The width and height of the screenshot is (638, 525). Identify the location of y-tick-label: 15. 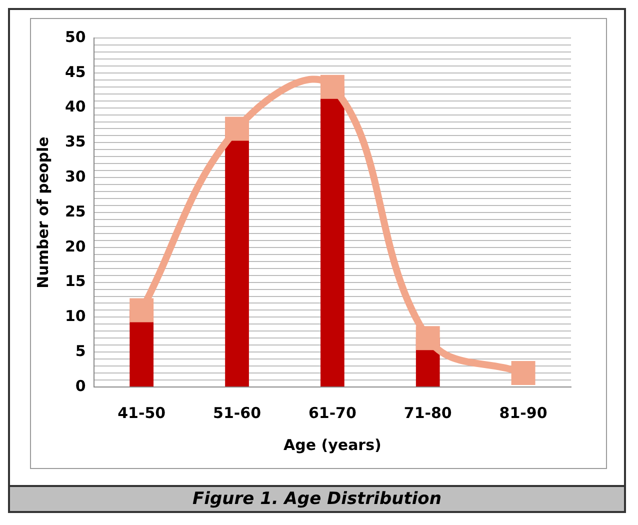
(75, 281).